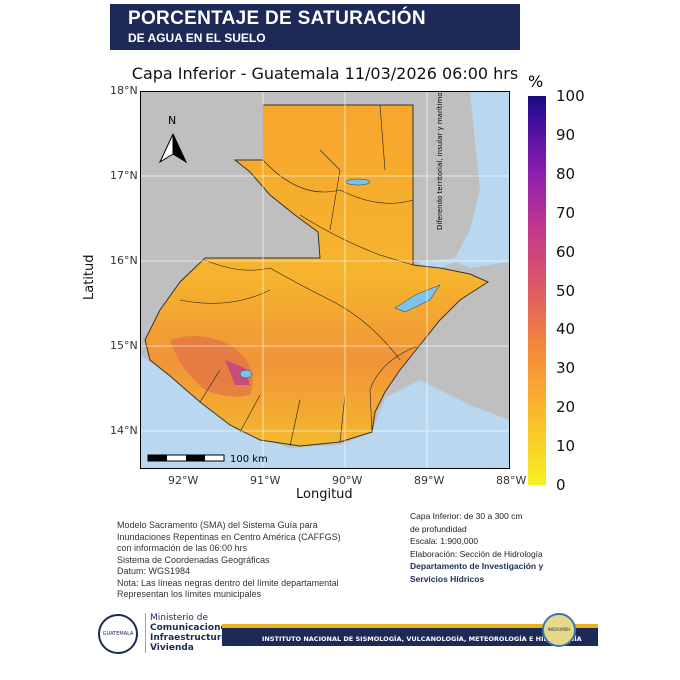 This screenshot has width=680, height=680. I want to click on scale-bar-label: 100 km, so click(249, 459).